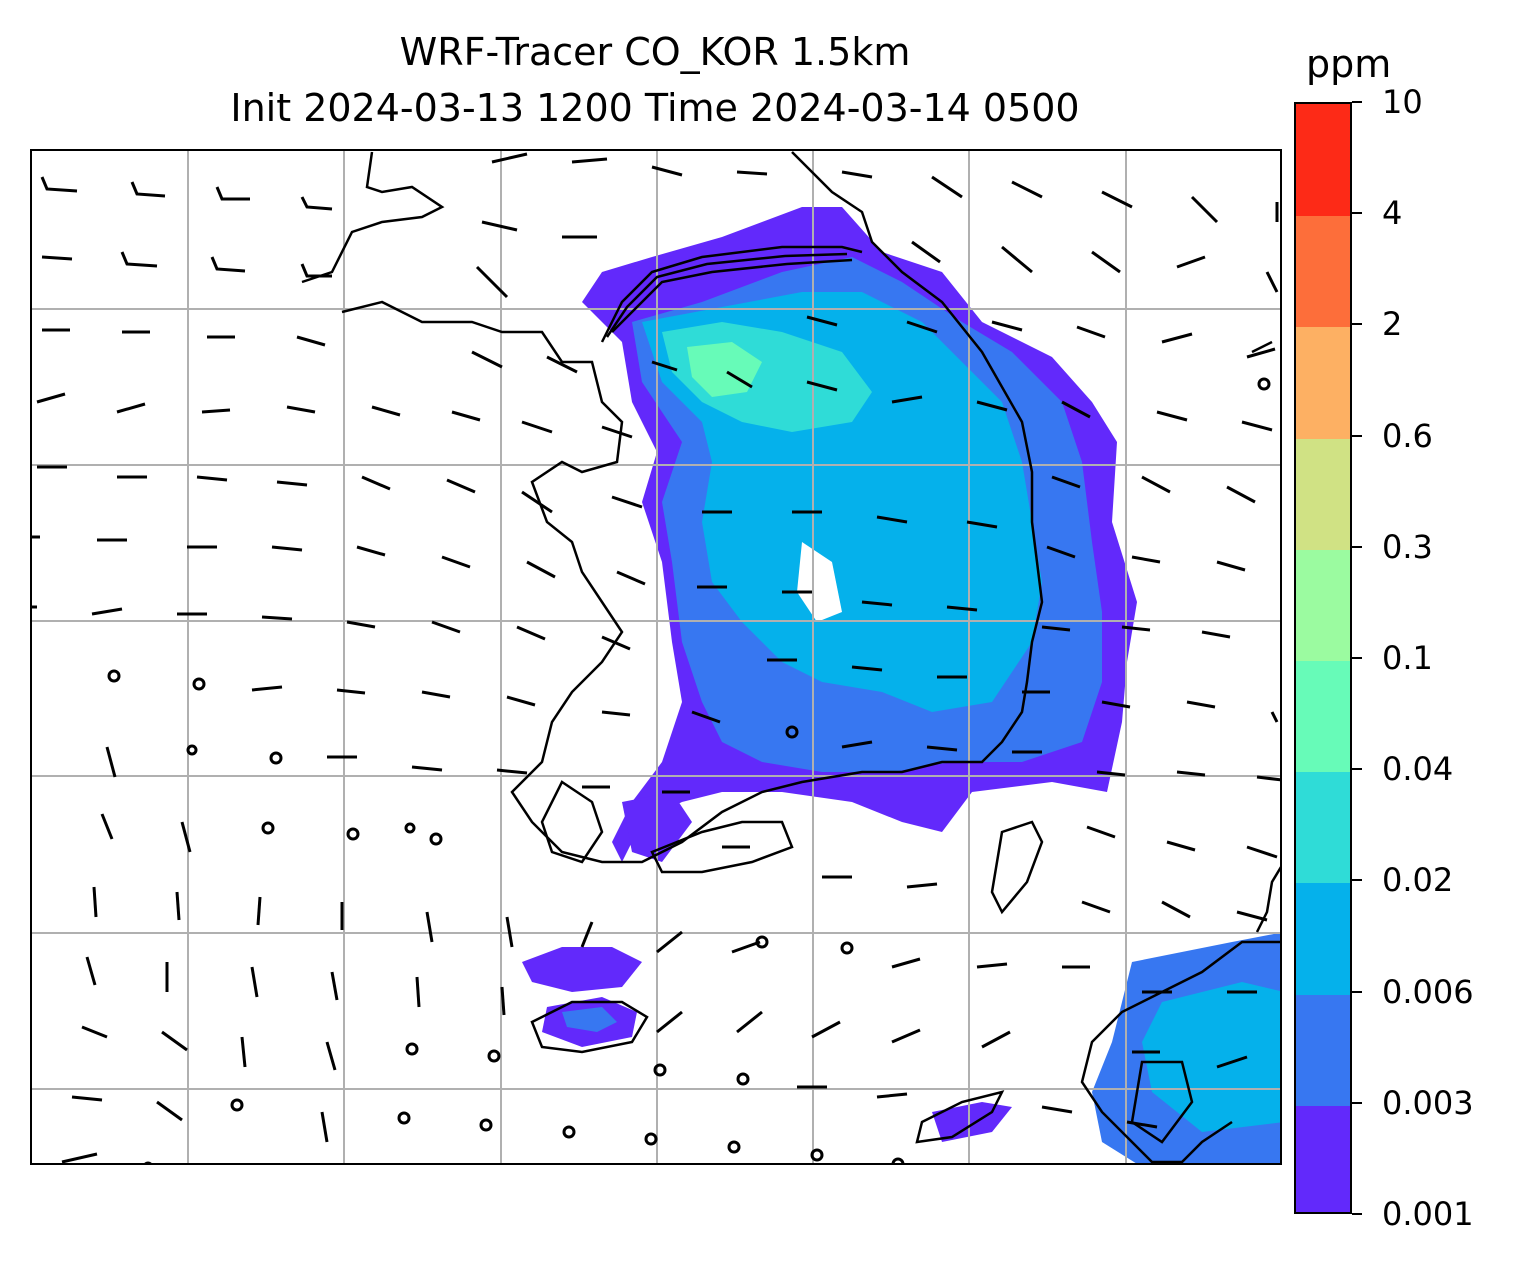 This screenshot has height=1267, width=1528. Describe the element at coordinates (655, 52) in the screenshot. I see `chart-title-line-1: WRF-Tracer CO_KOR 1.5km` at that location.